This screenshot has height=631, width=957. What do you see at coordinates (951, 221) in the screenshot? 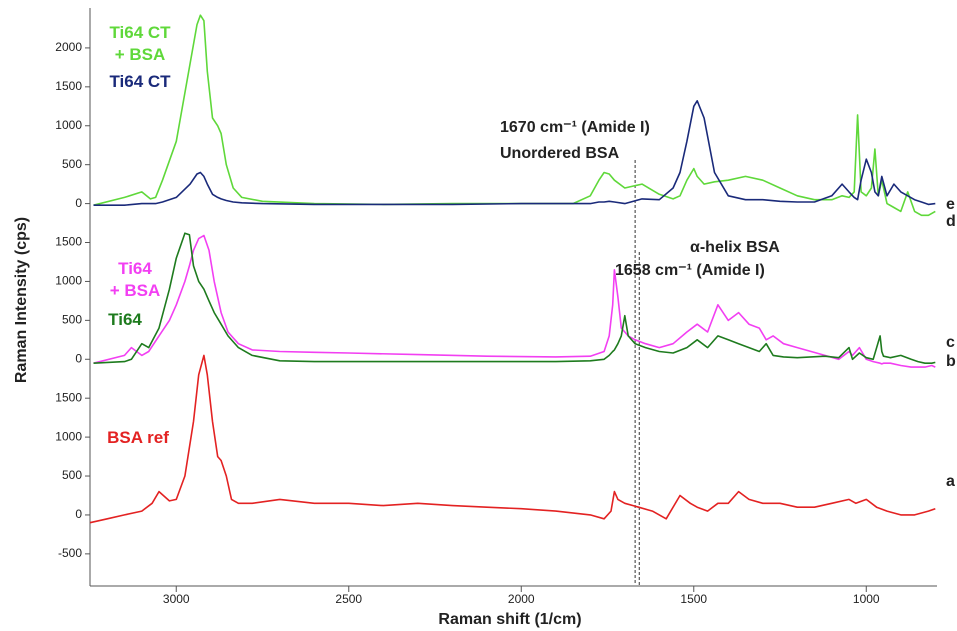
I see `series-tag: d` at bounding box center [951, 221].